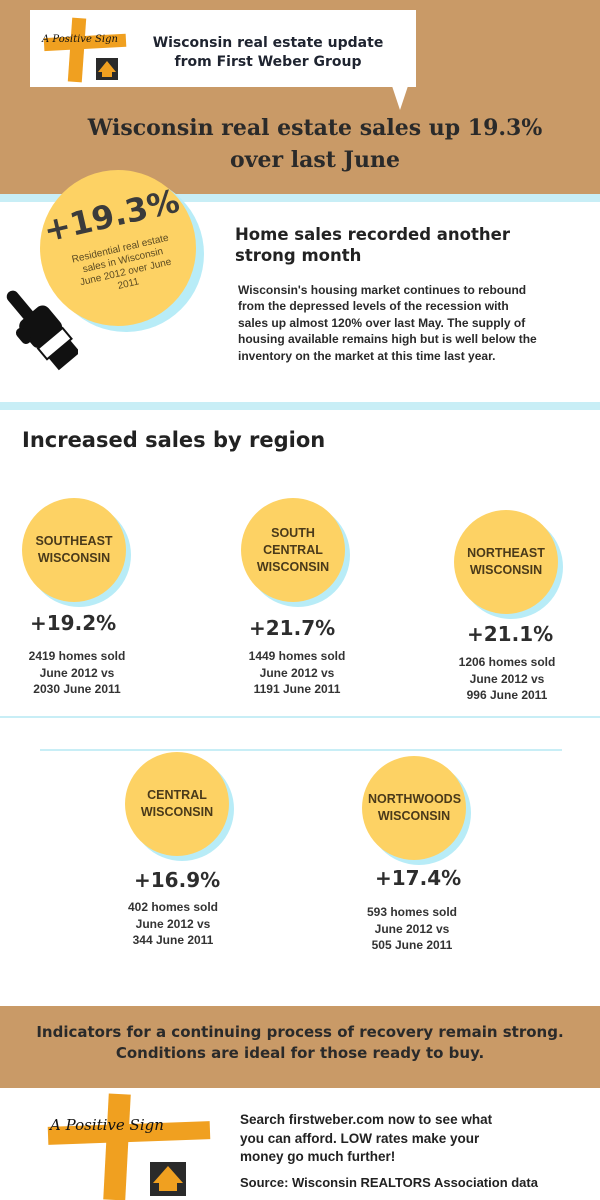 This screenshot has width=600, height=1200. I want to click on detail-line: 2419 homes sold, so click(77, 656).